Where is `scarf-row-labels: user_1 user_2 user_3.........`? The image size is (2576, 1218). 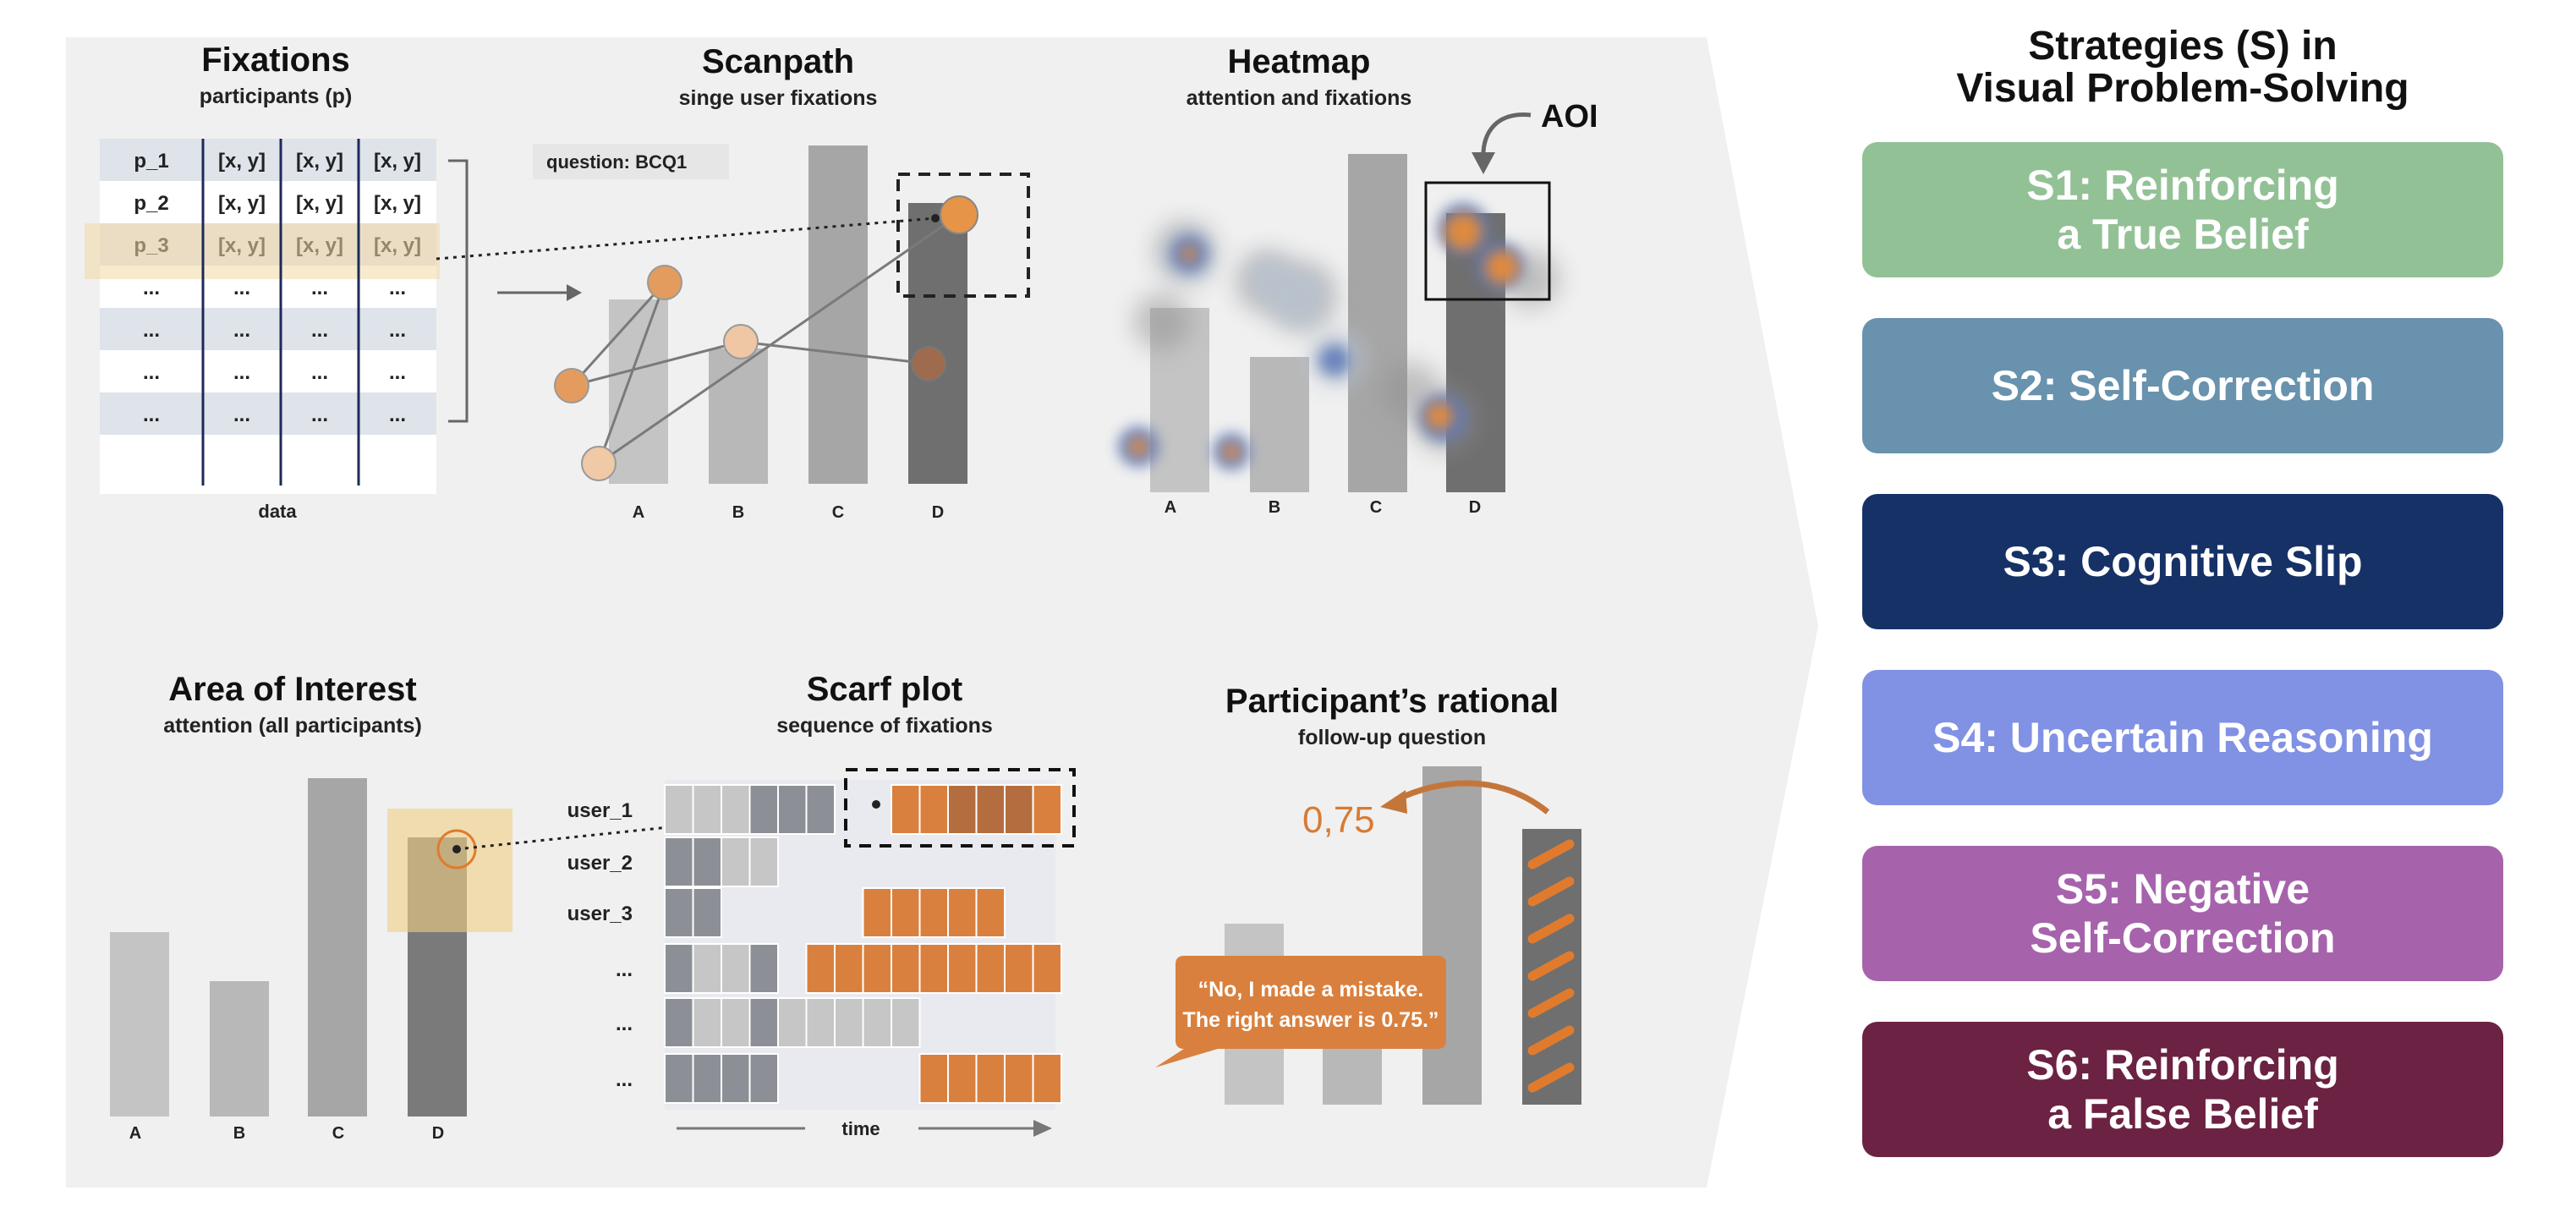
scarf-row-labels: user_1 user_2 user_3......... is located at coordinates (600, 945).